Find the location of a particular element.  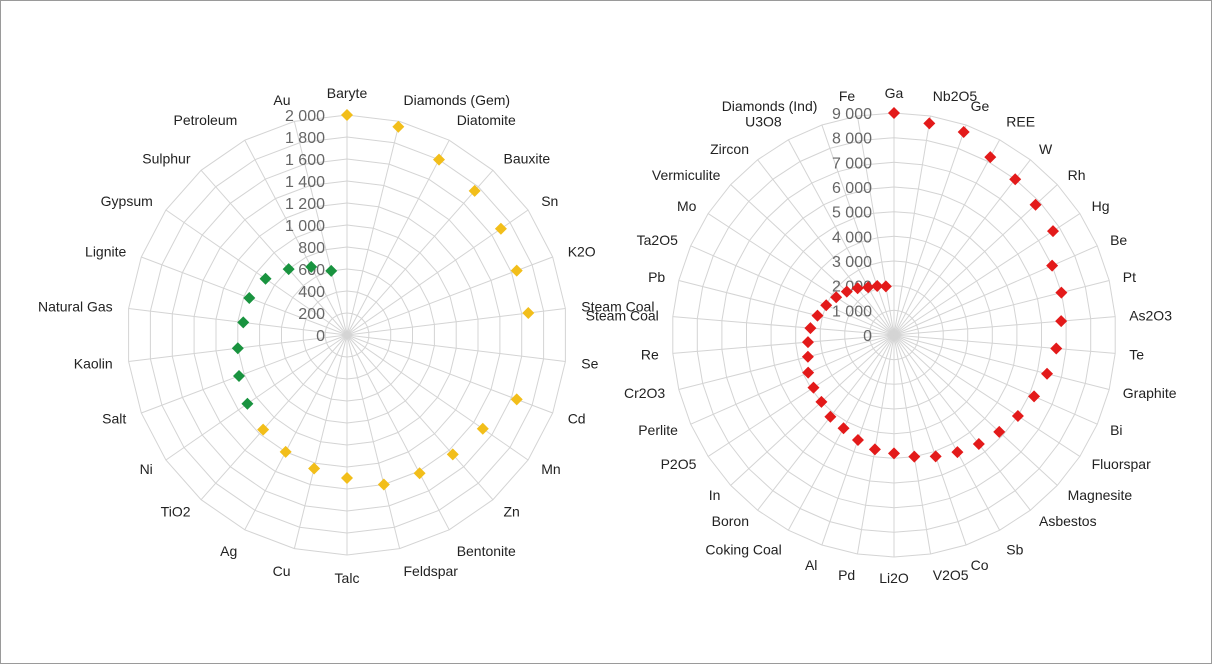

category-label: Re is located at coordinates (650, 355).